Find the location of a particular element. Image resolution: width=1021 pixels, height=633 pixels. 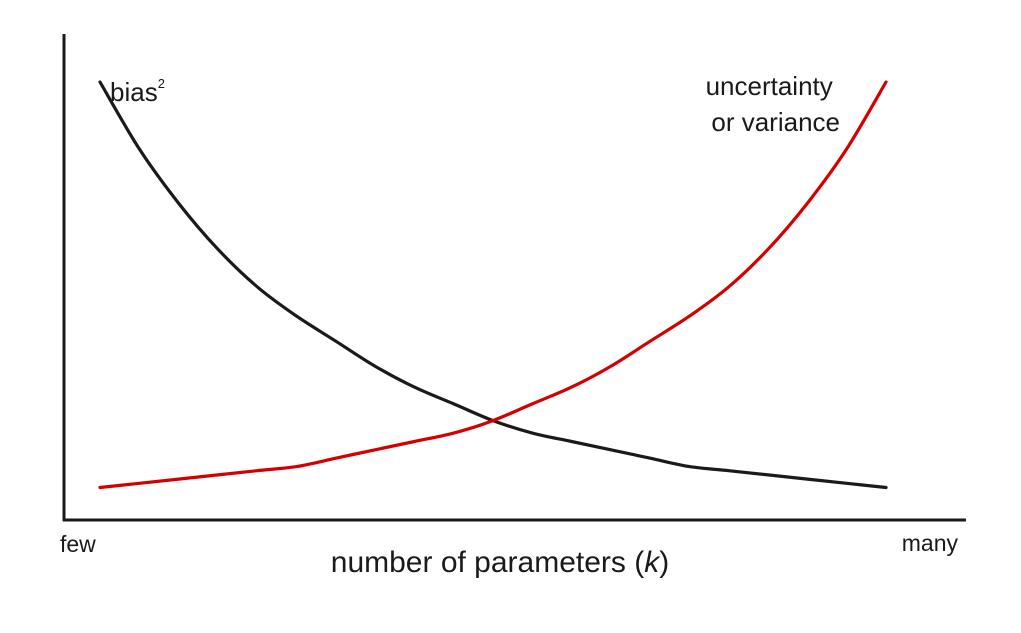

variance-label: uncertainty or variance is located at coordinates (773, 104).